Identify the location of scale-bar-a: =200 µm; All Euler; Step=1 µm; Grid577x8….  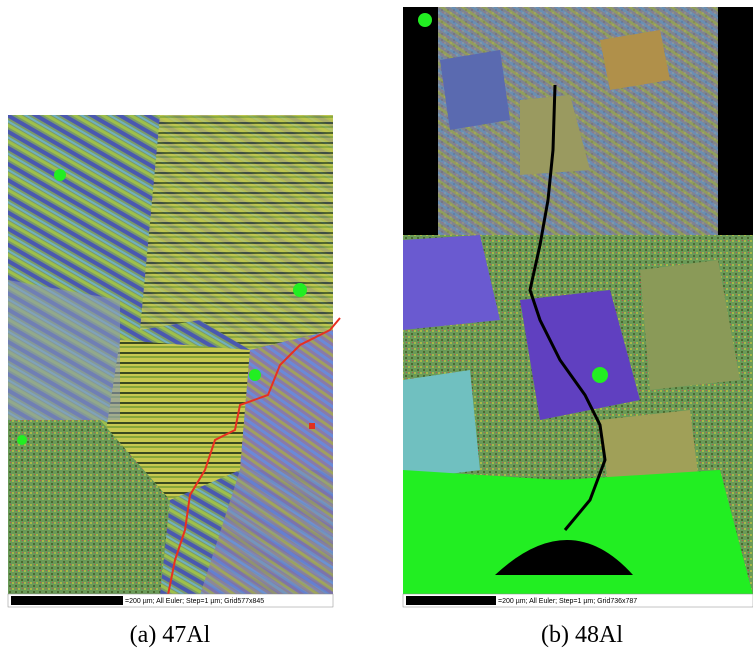
(170, 600).